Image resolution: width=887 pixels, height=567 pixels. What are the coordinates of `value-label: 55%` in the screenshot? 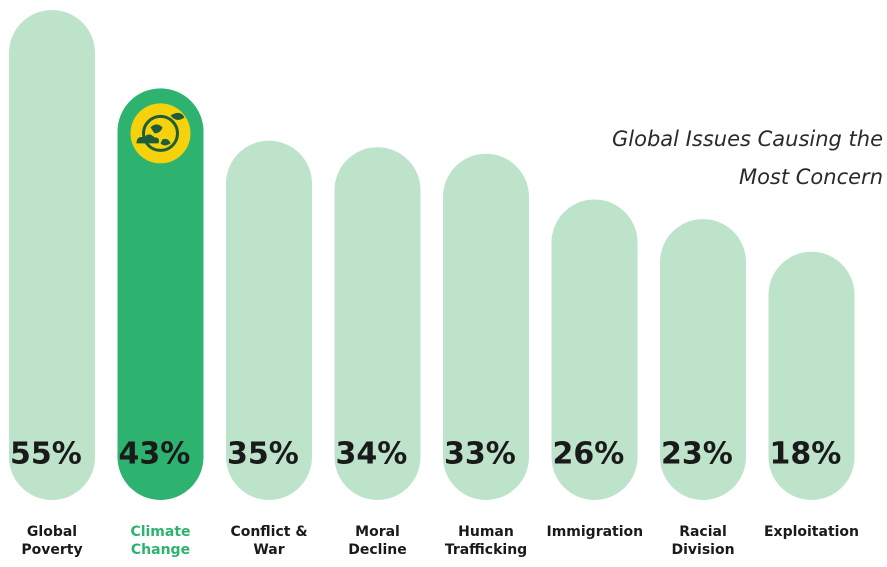 It's located at (46, 454).